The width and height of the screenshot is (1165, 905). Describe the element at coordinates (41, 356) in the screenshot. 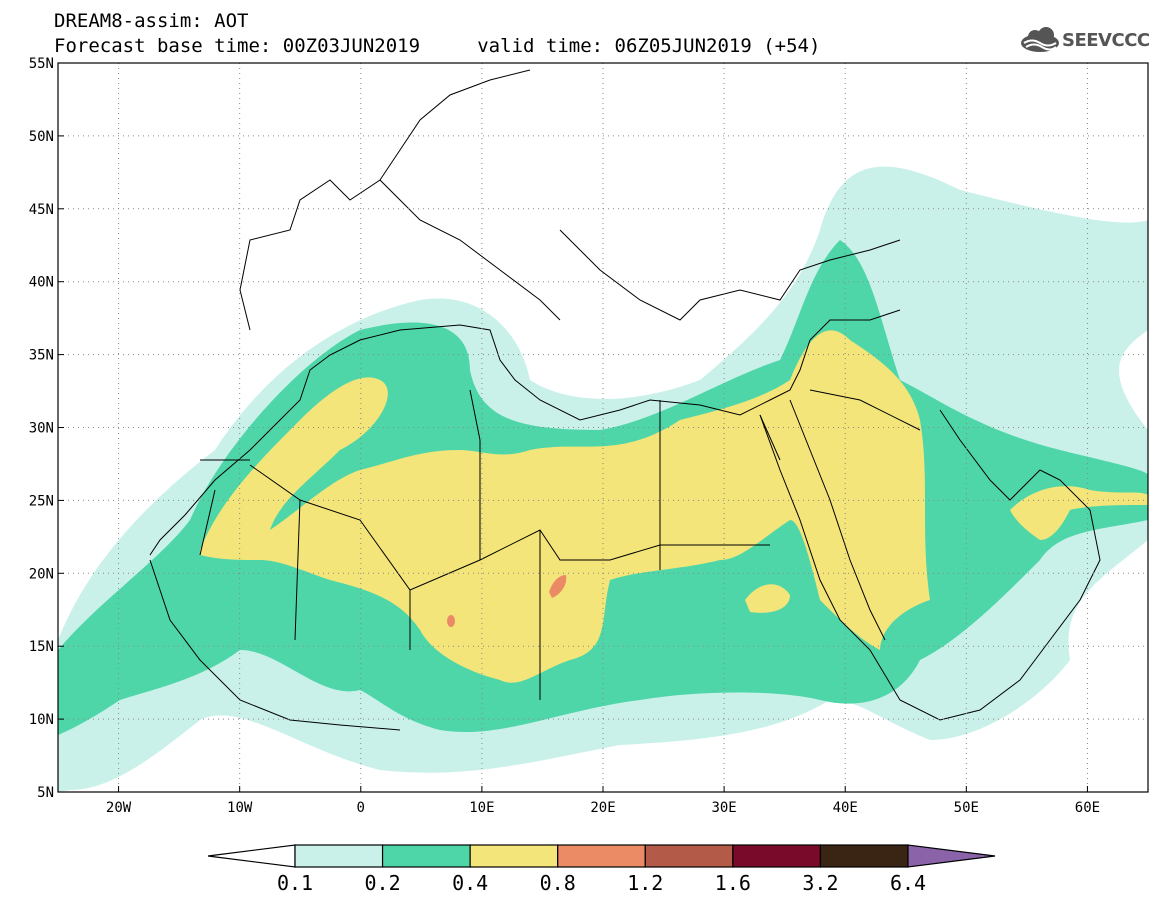

I see `lat-label: 35N` at that location.